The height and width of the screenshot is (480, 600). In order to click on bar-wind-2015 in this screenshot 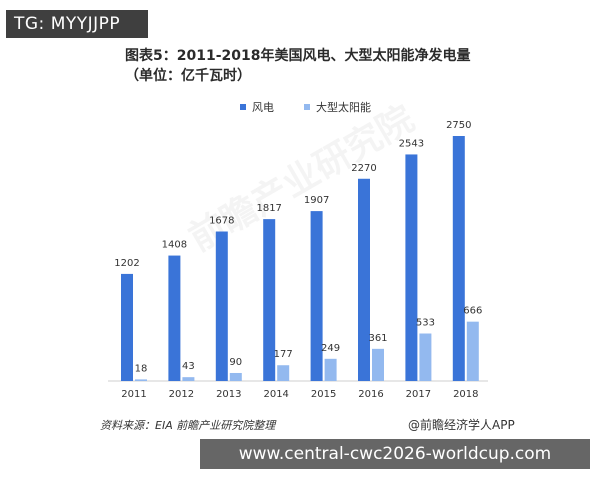, I will do `click(316, 296)`.